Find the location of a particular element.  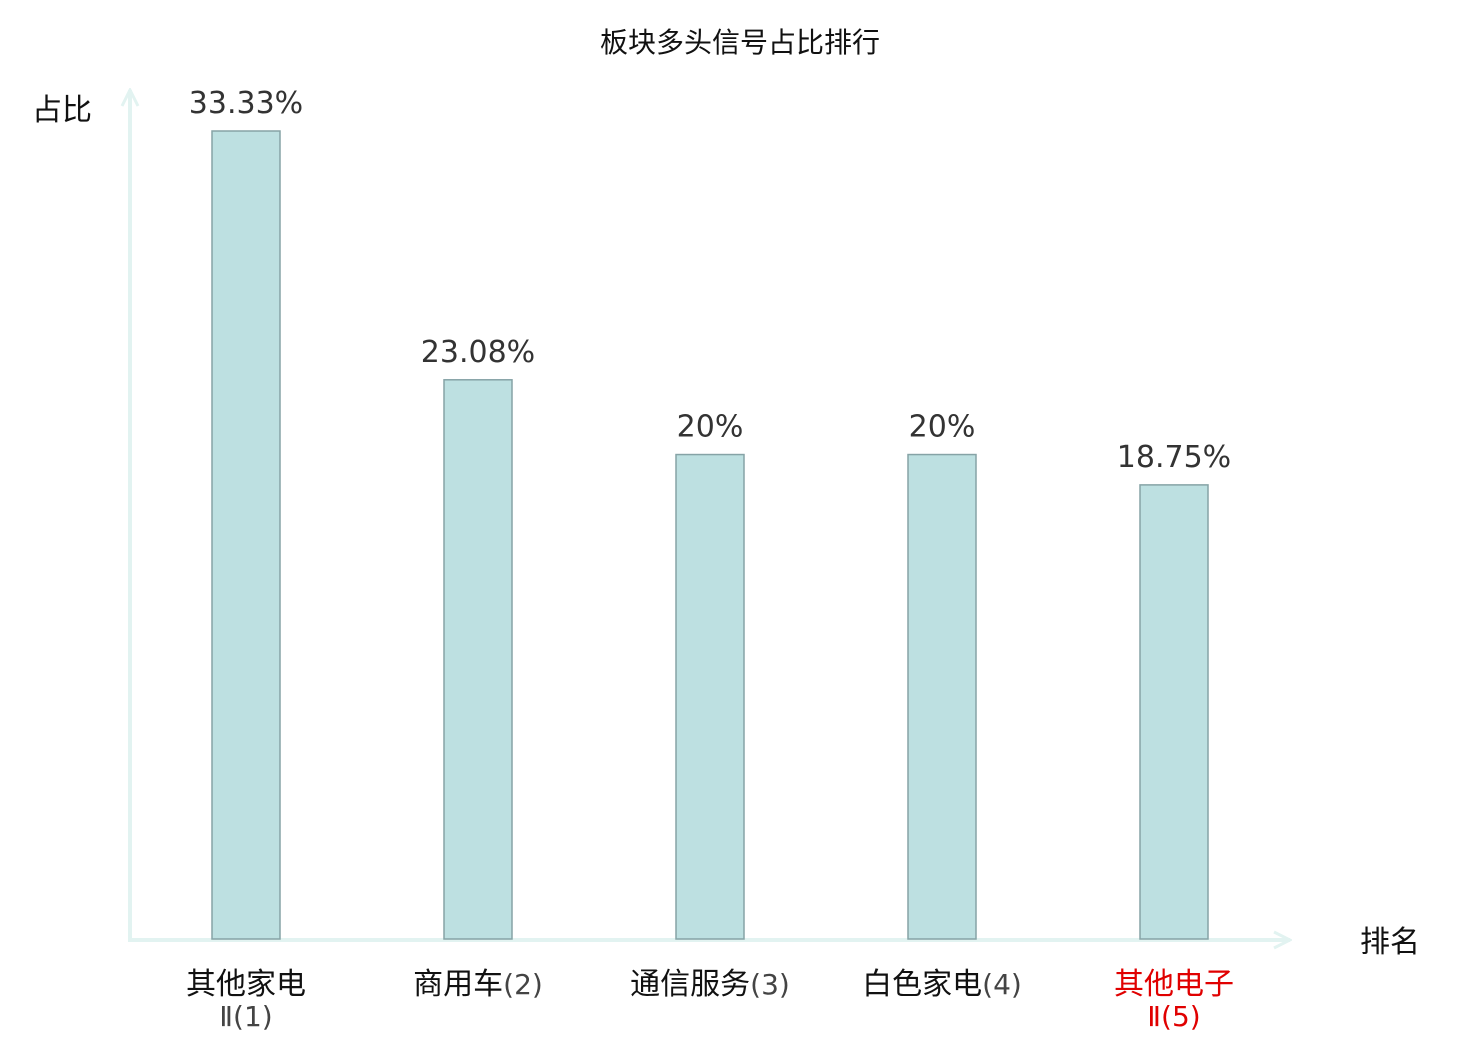

category-label-3: 通信服务(3) is located at coordinates (710, 984).